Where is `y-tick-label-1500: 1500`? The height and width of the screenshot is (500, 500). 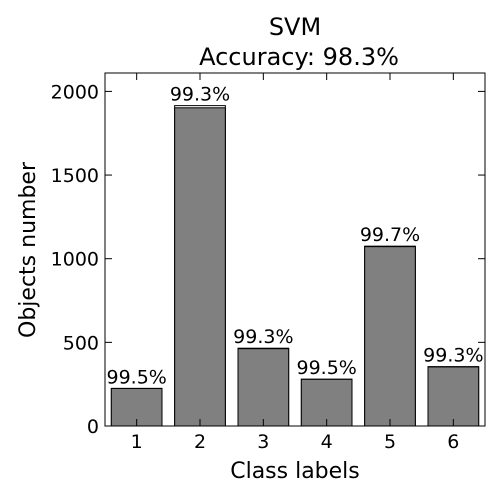 y-tick-label-1500: 1500 is located at coordinates (75, 176).